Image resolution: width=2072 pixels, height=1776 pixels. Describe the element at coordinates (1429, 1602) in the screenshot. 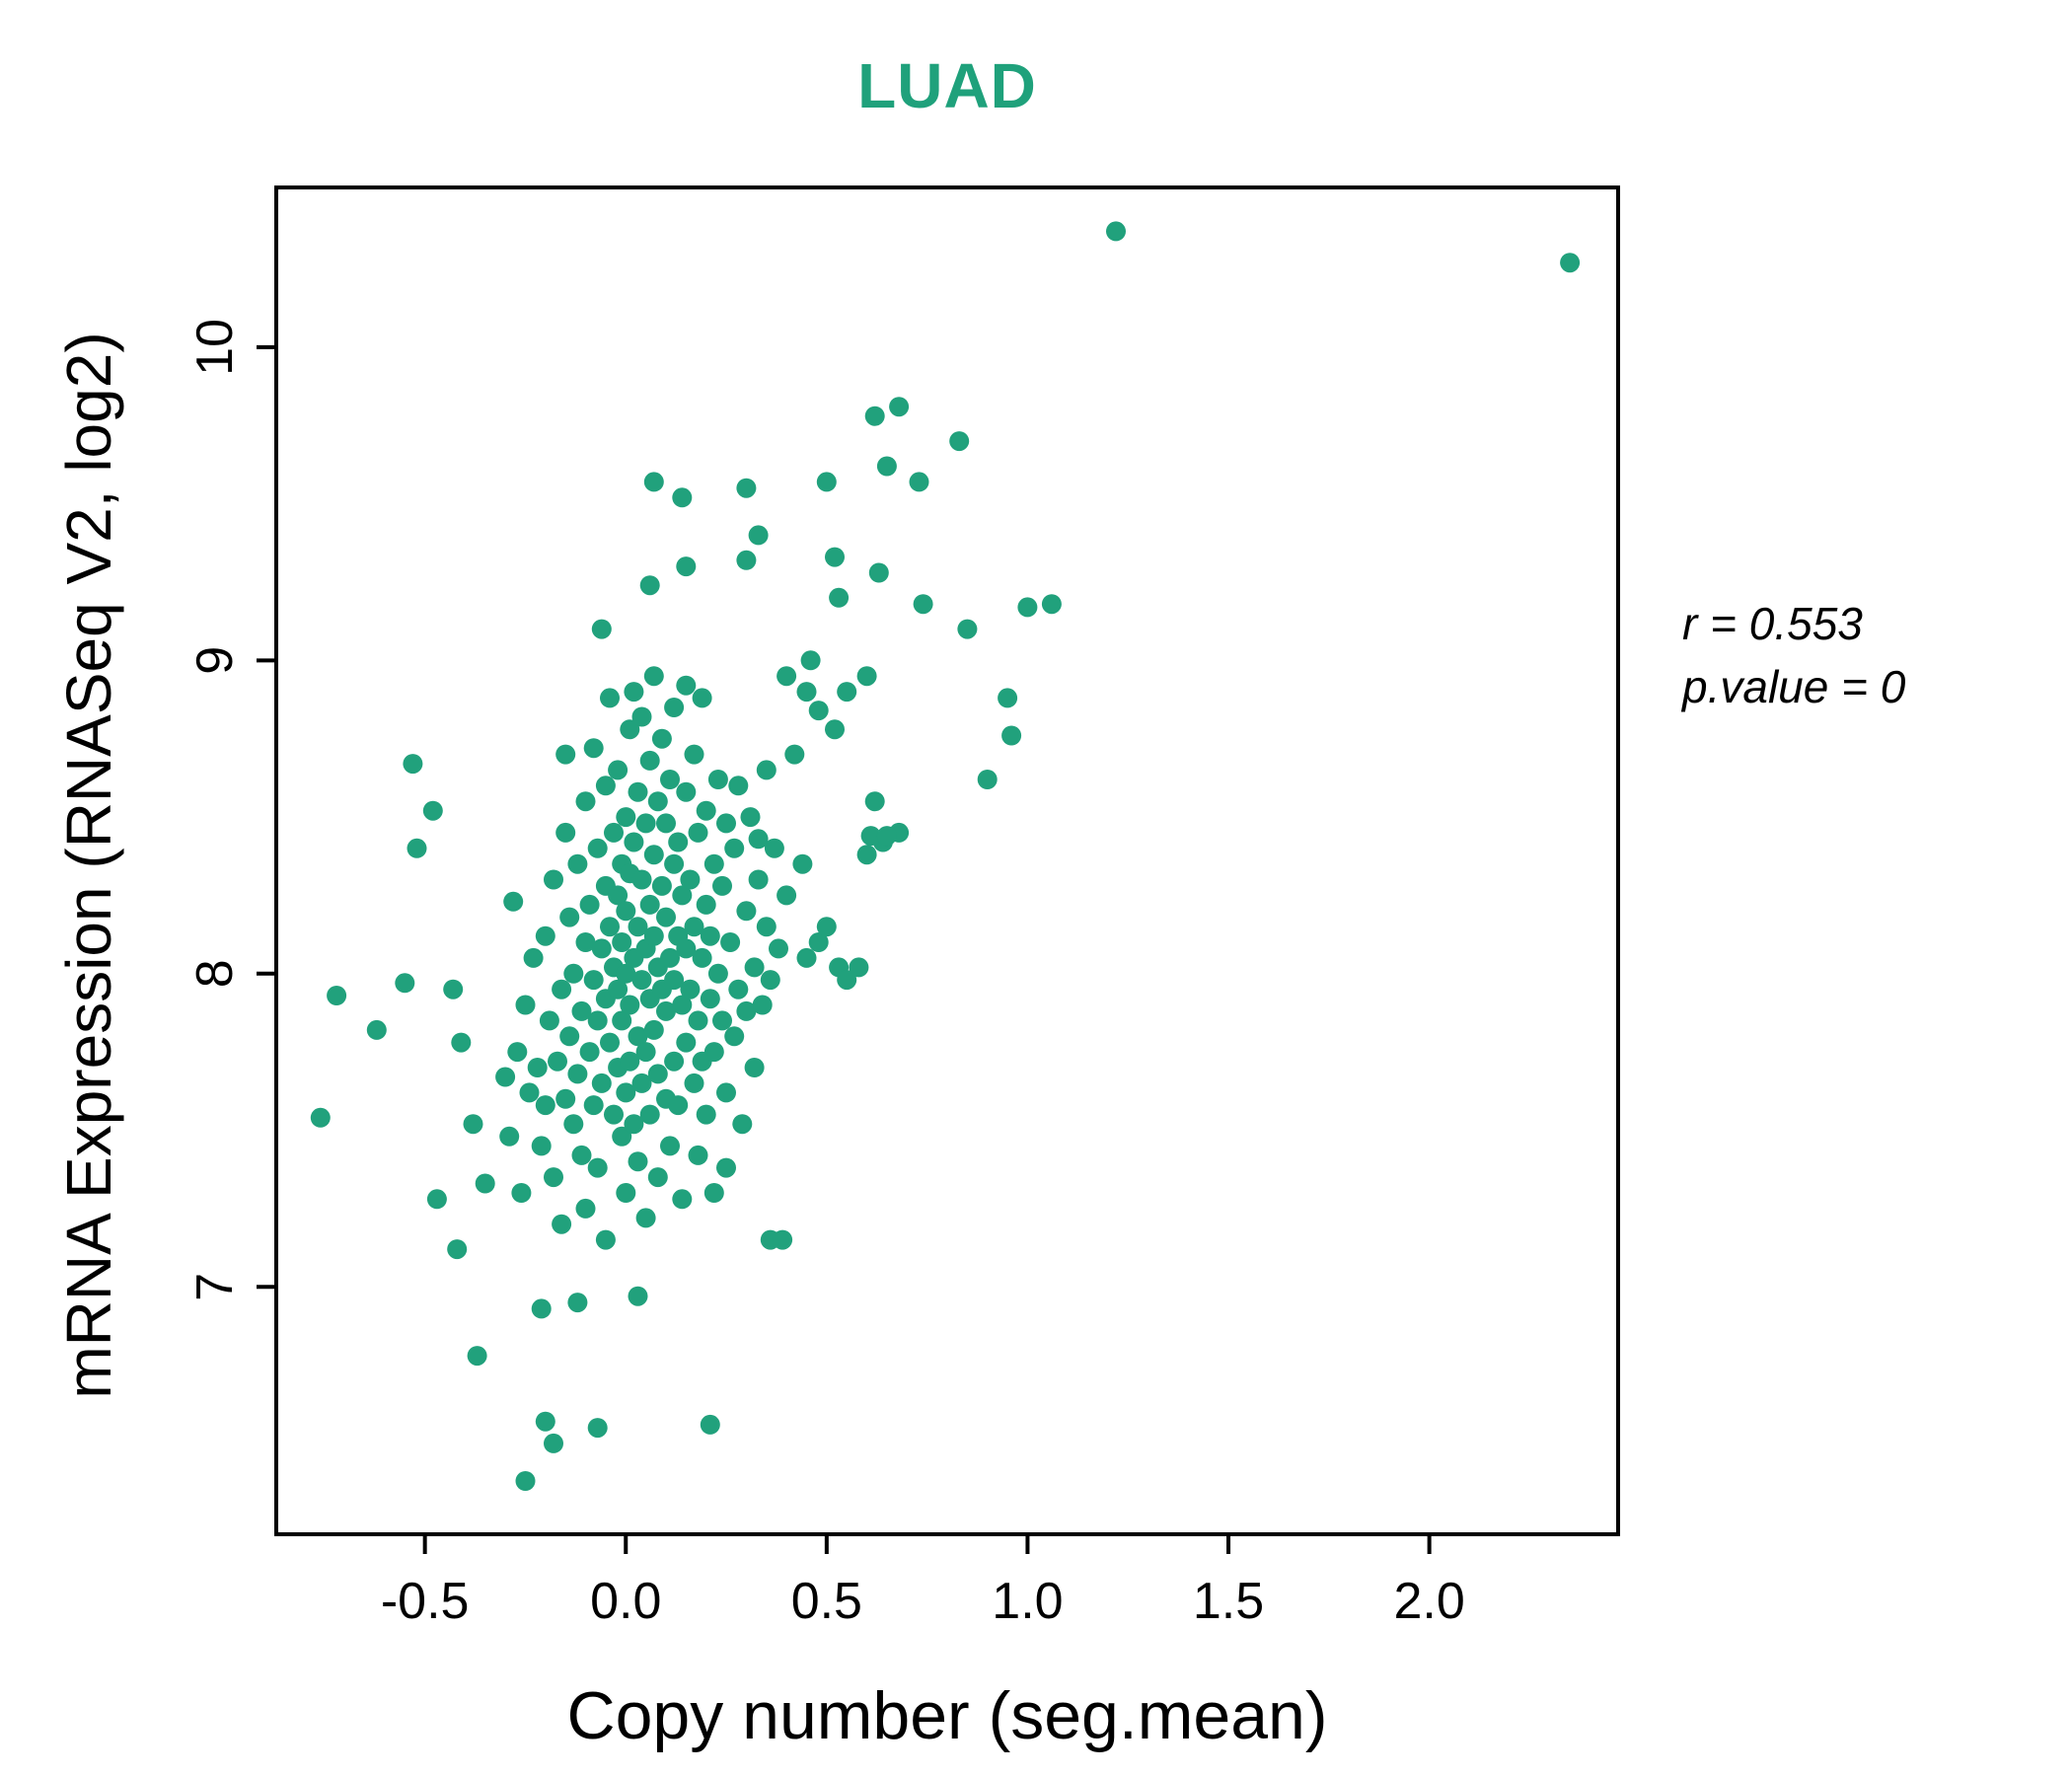

I see `x-tick-label: 2.0` at that location.